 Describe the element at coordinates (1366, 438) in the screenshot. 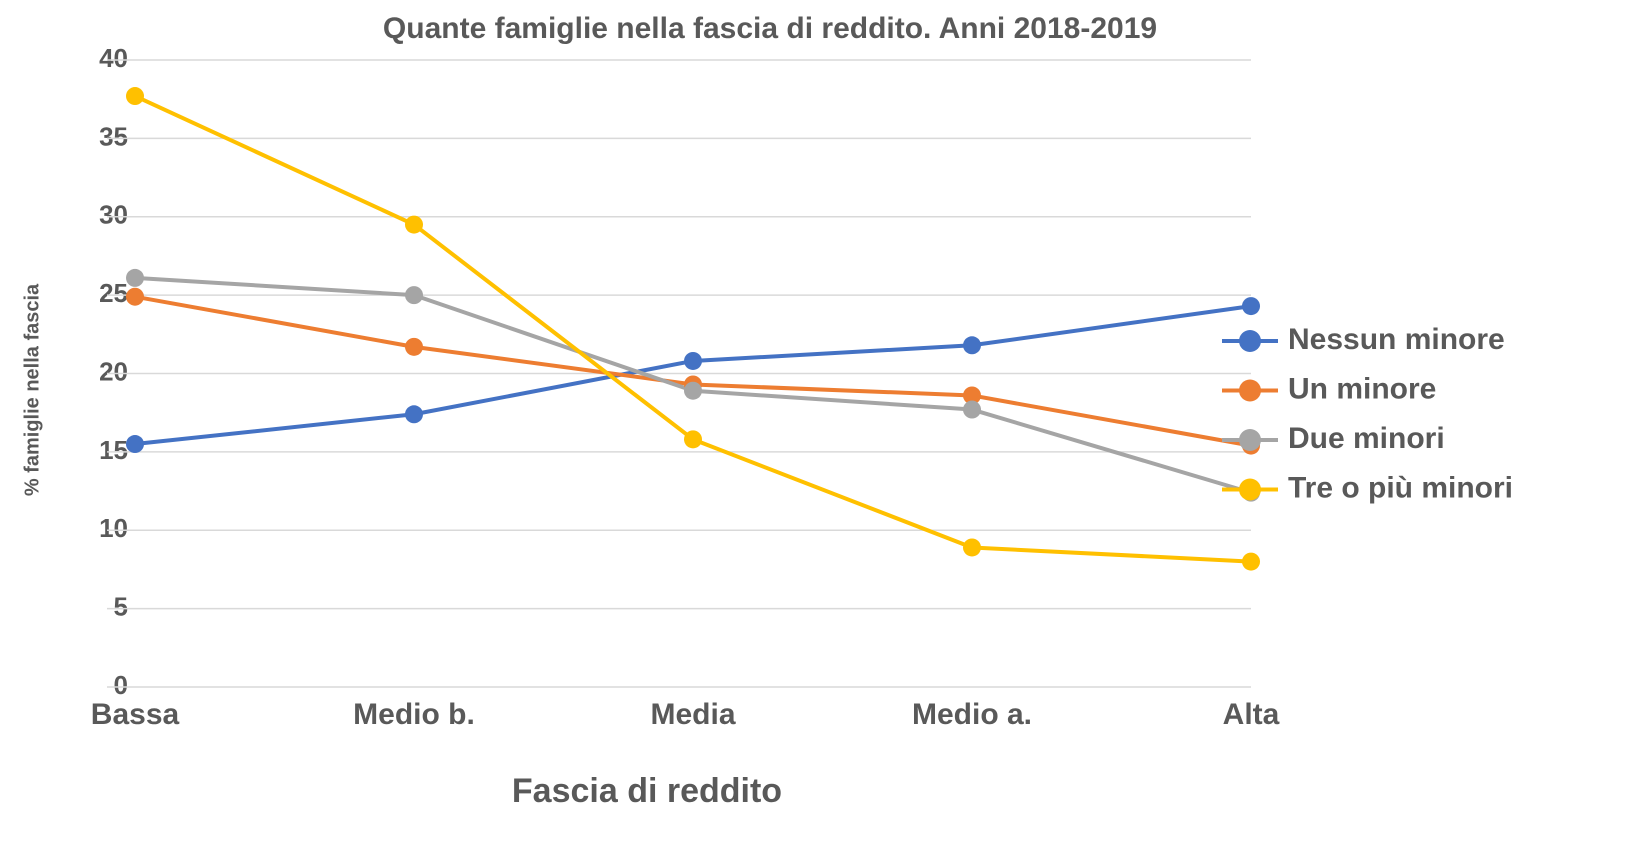

I see `legend-label: Due minori` at that location.